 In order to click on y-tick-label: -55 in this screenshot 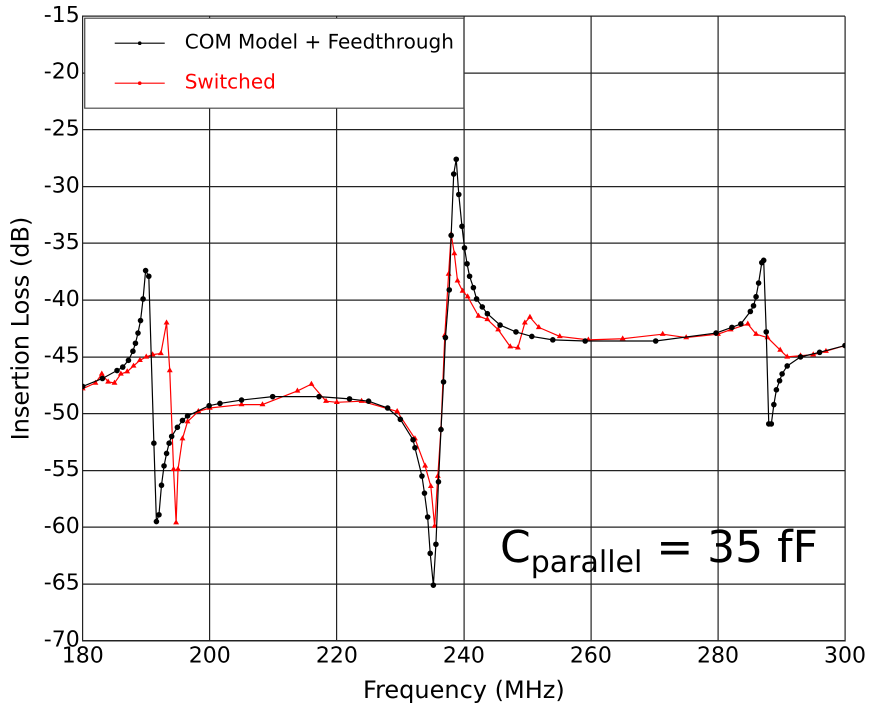, I will do `click(62, 469)`.